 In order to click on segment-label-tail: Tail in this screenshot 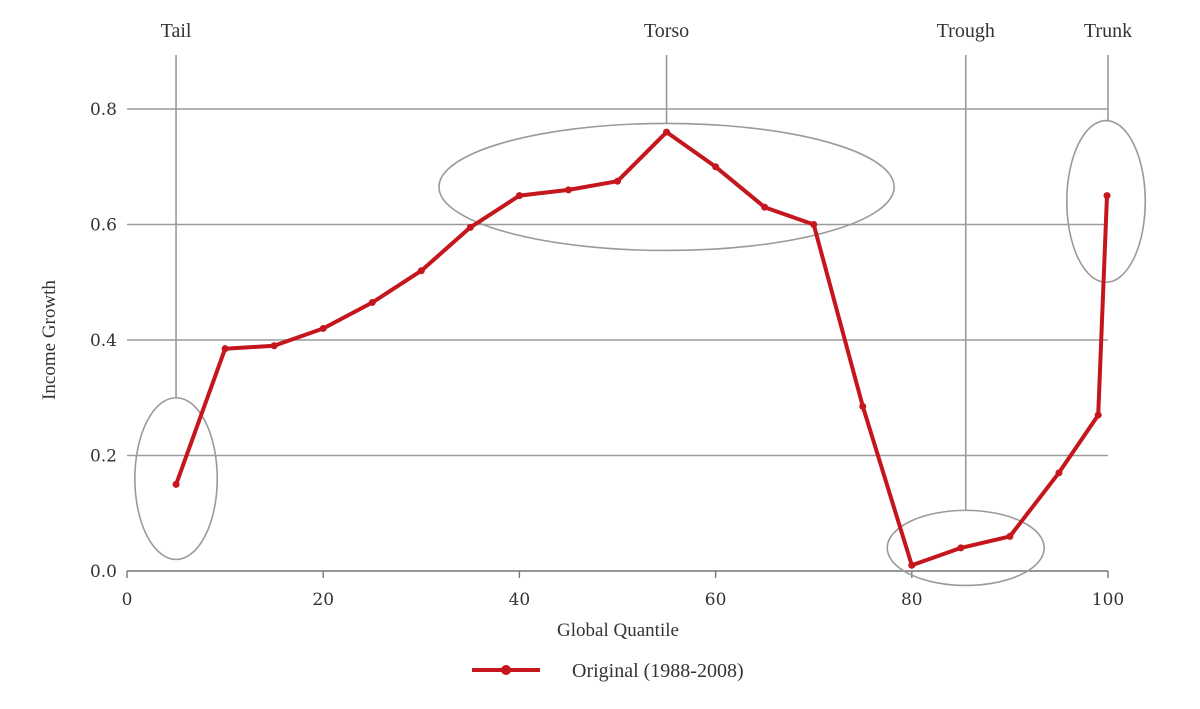, I will do `click(176, 31)`.